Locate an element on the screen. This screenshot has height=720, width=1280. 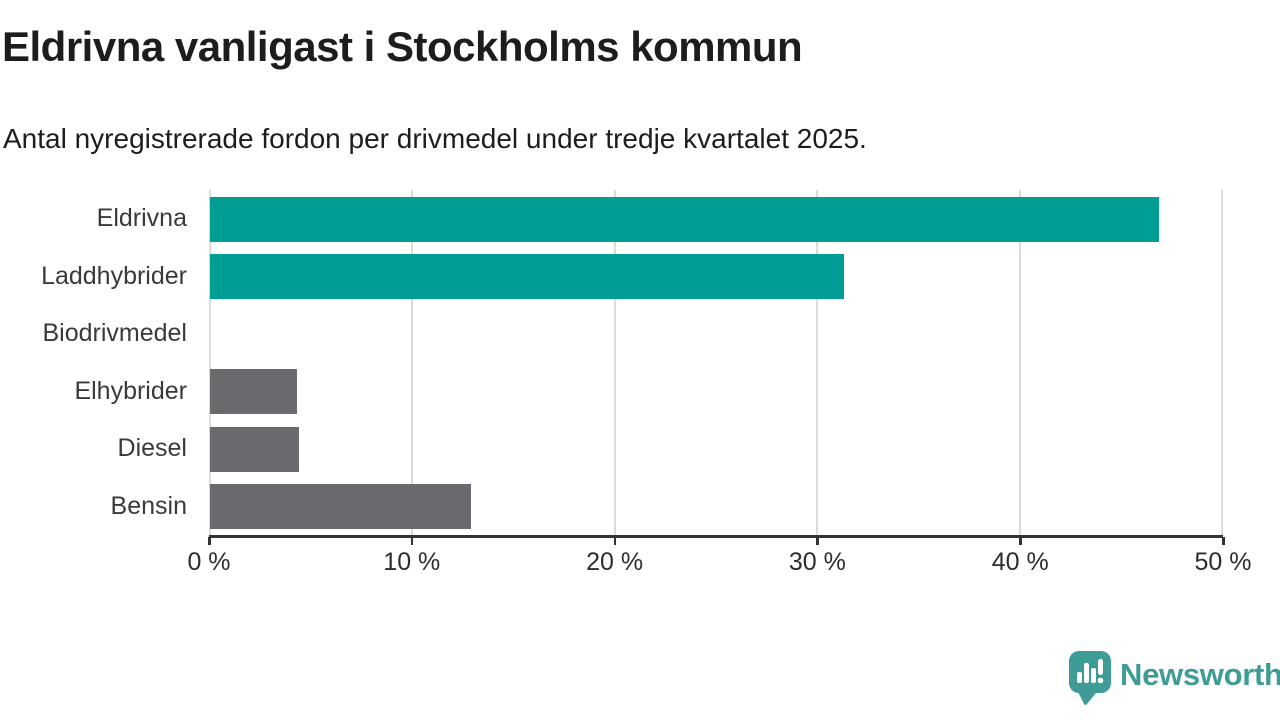
bar-eldrivna is located at coordinates (685, 219).